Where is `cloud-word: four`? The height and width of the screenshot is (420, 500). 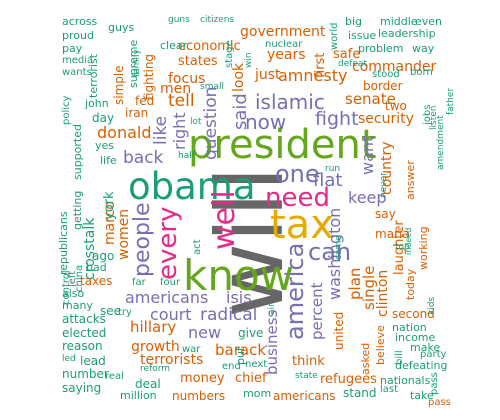
cloud-word: four is located at coordinates (170, 282).